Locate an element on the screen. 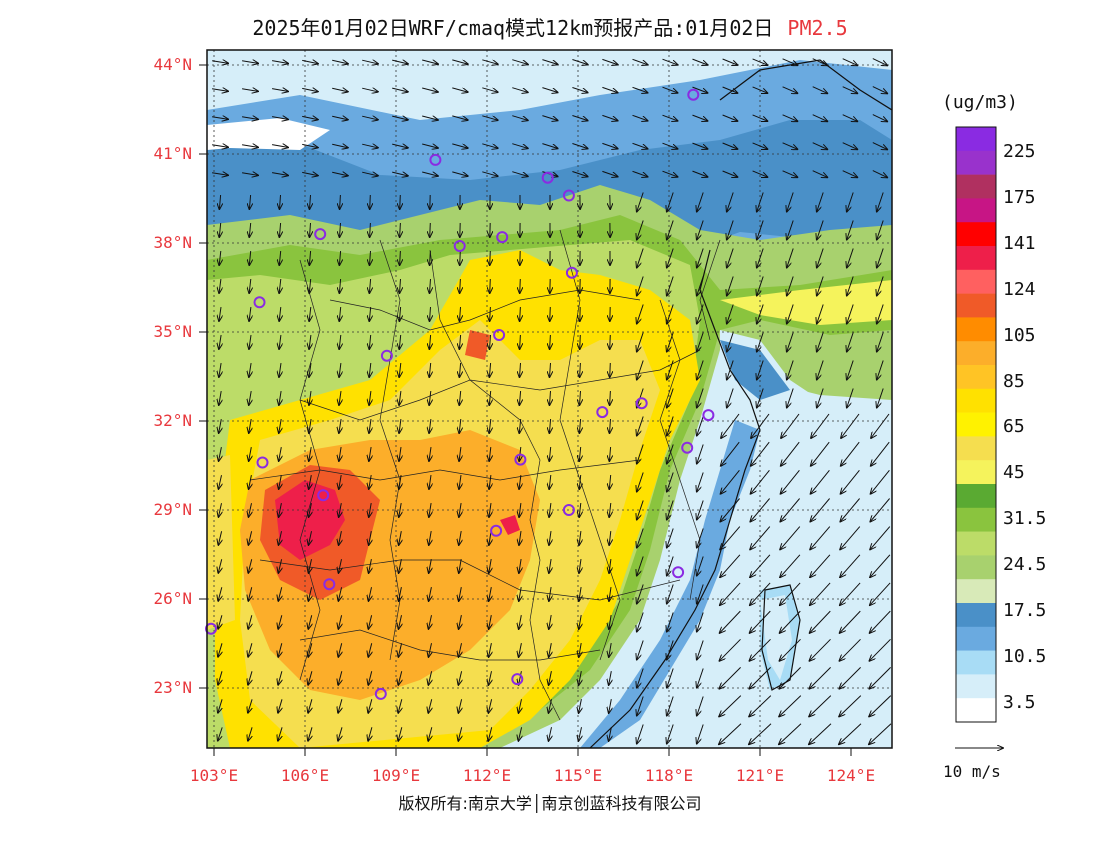 The height and width of the screenshot is (850, 1100). lon-label-124: 124°E is located at coordinates (851, 775).